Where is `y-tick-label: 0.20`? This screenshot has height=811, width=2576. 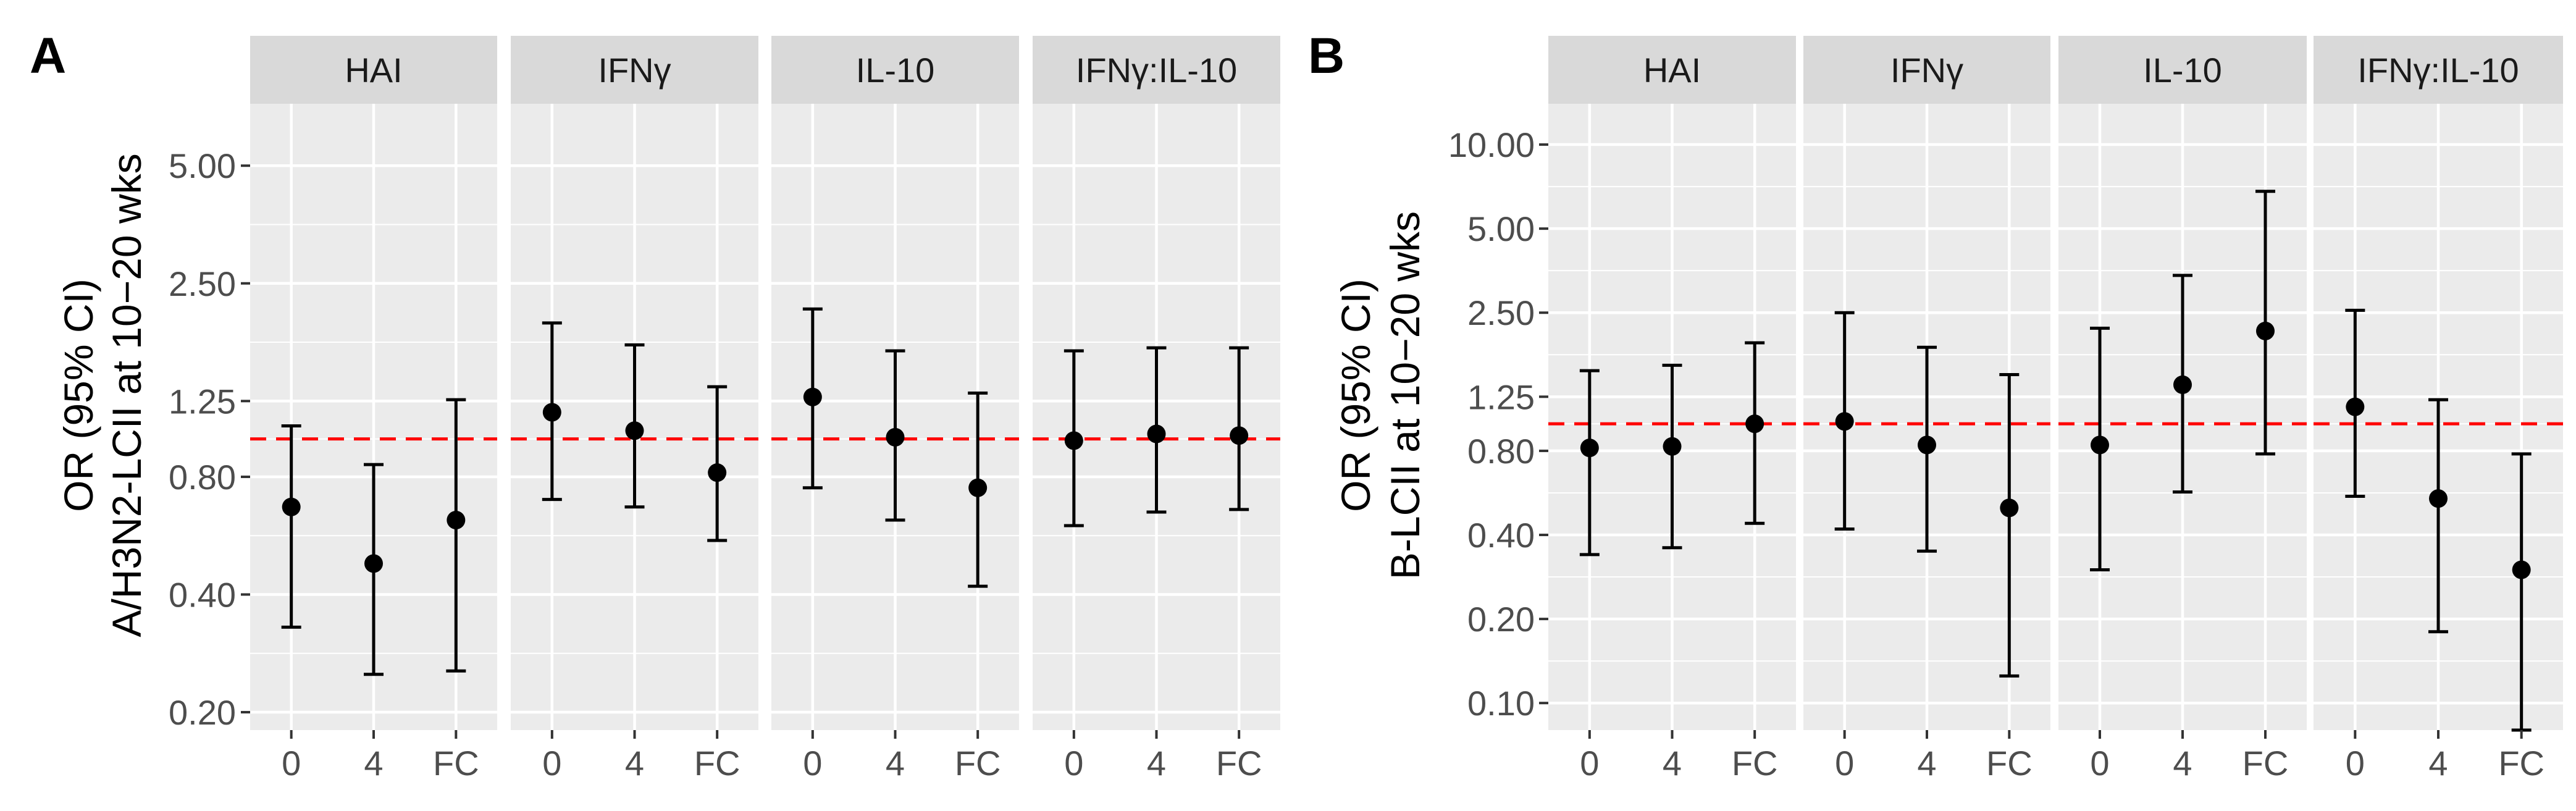 y-tick-label: 0.20 is located at coordinates (1501, 619).